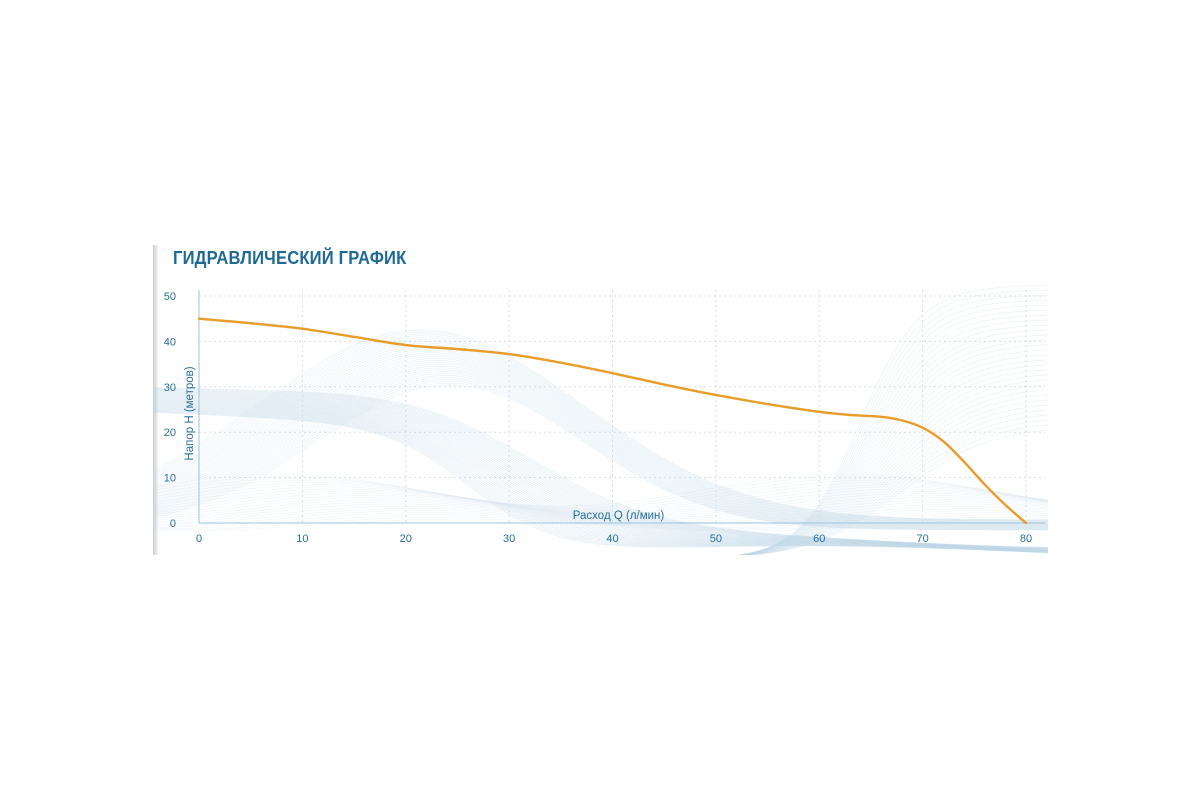 This screenshot has width=1200, height=800. I want to click on x-tick-label: 80, so click(1026, 539).